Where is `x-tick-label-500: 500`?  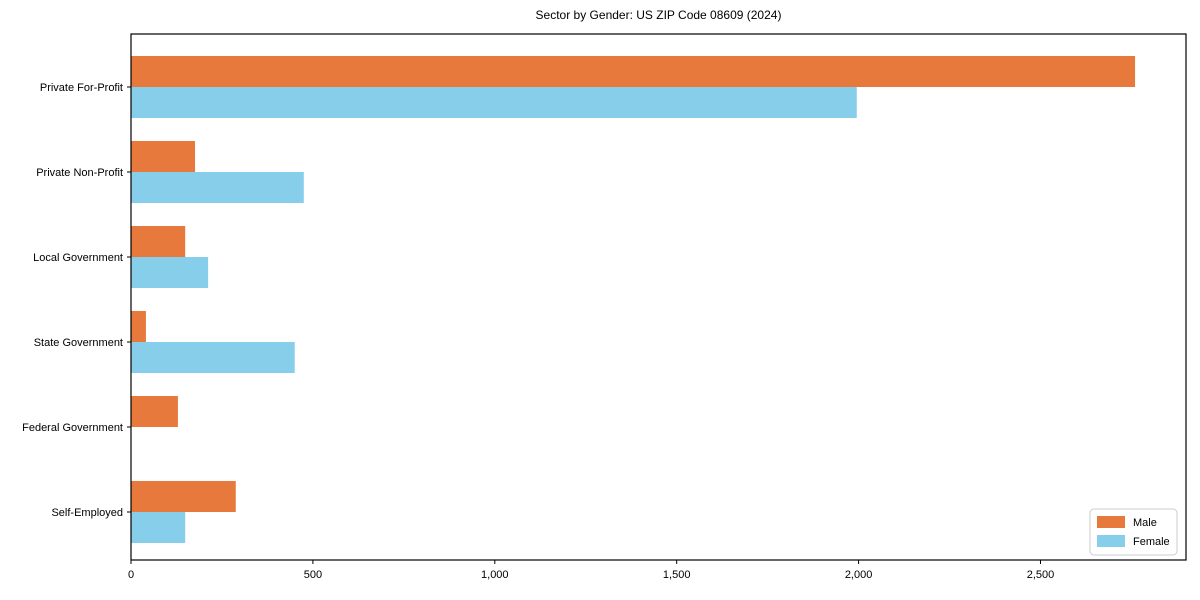 x-tick-label-500: 500 is located at coordinates (313, 575).